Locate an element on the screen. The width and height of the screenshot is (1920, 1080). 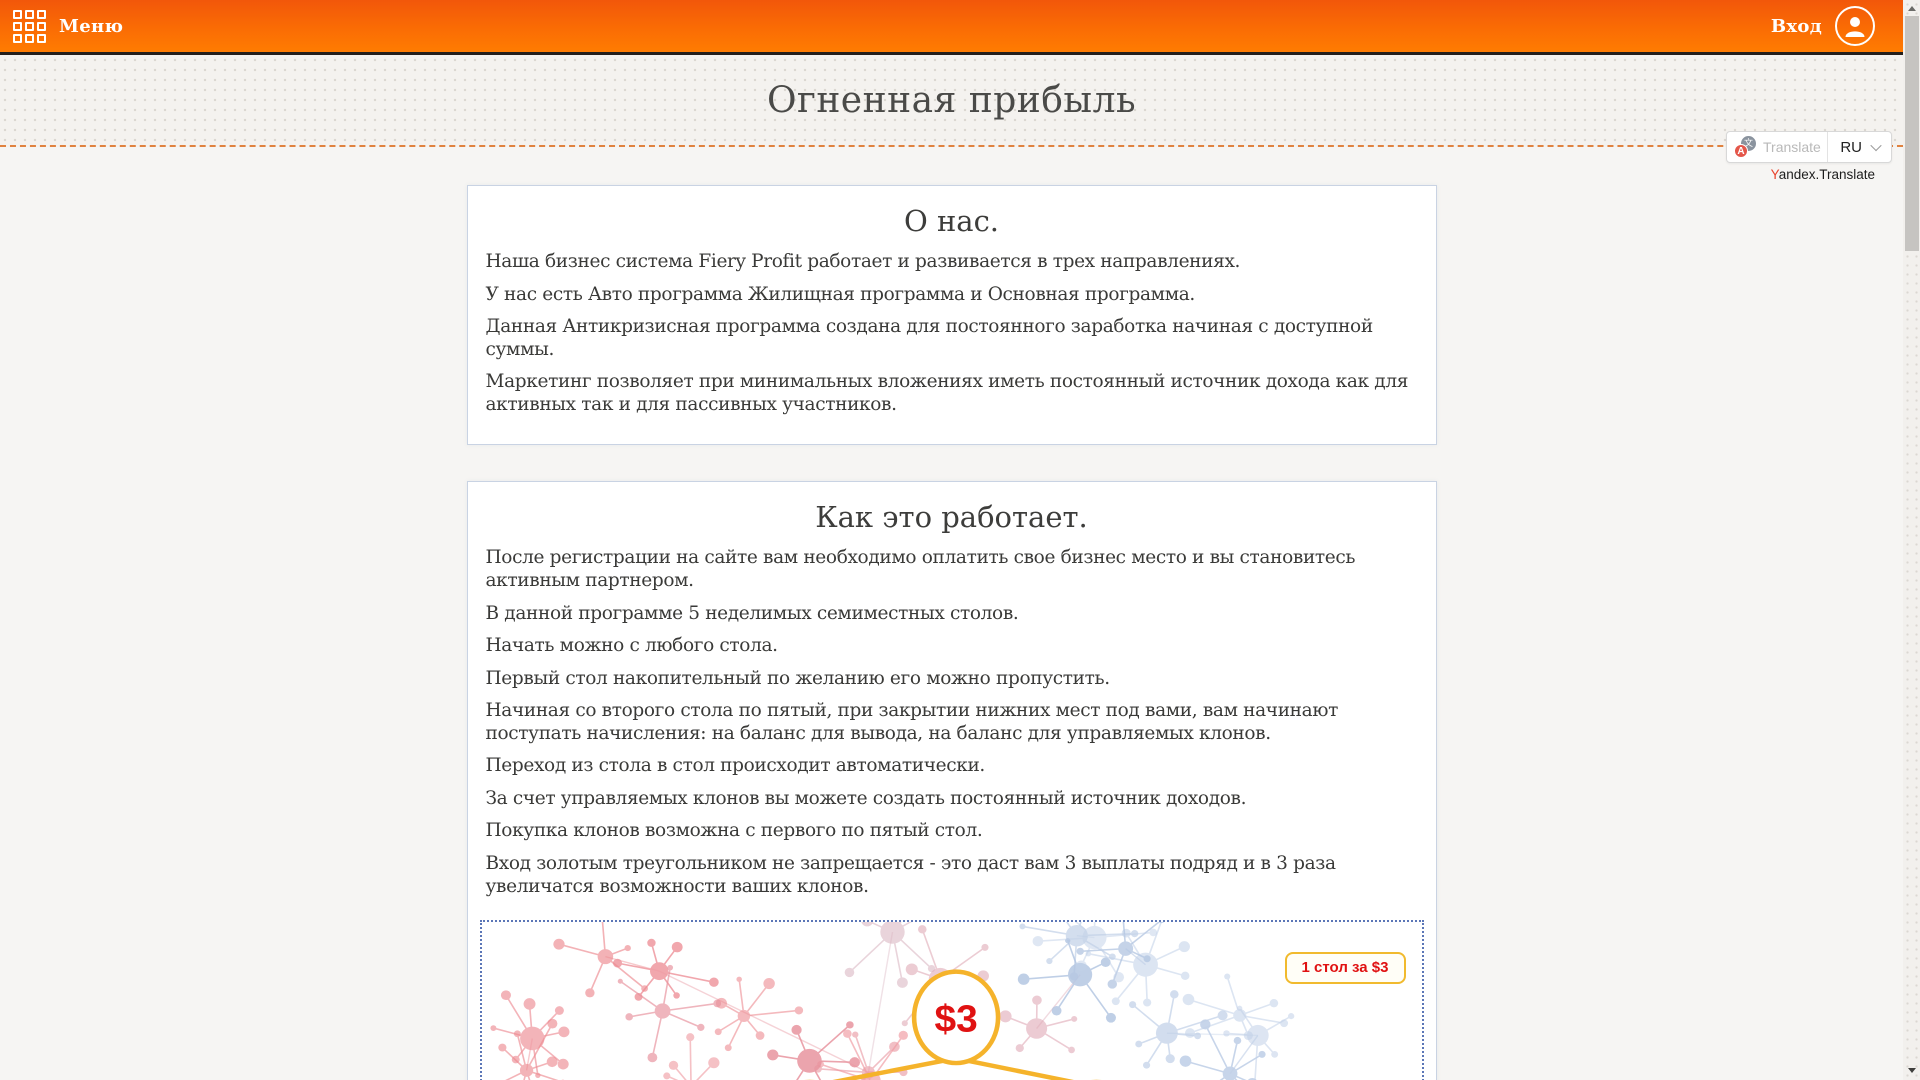
chevron-down-icon is located at coordinates (1876, 145).